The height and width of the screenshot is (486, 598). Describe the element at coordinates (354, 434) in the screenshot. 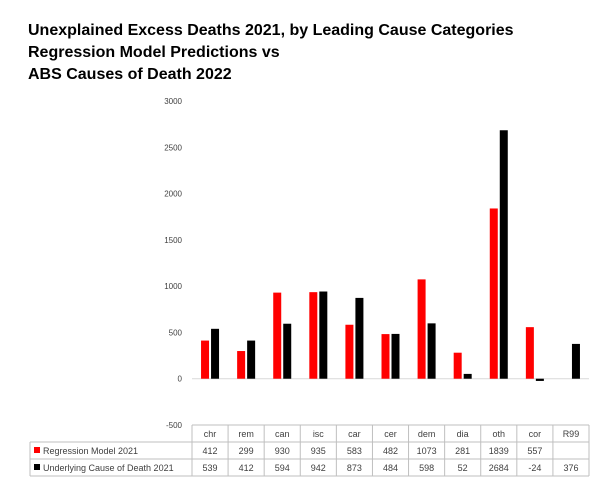

I see `category-label-car: car` at that location.